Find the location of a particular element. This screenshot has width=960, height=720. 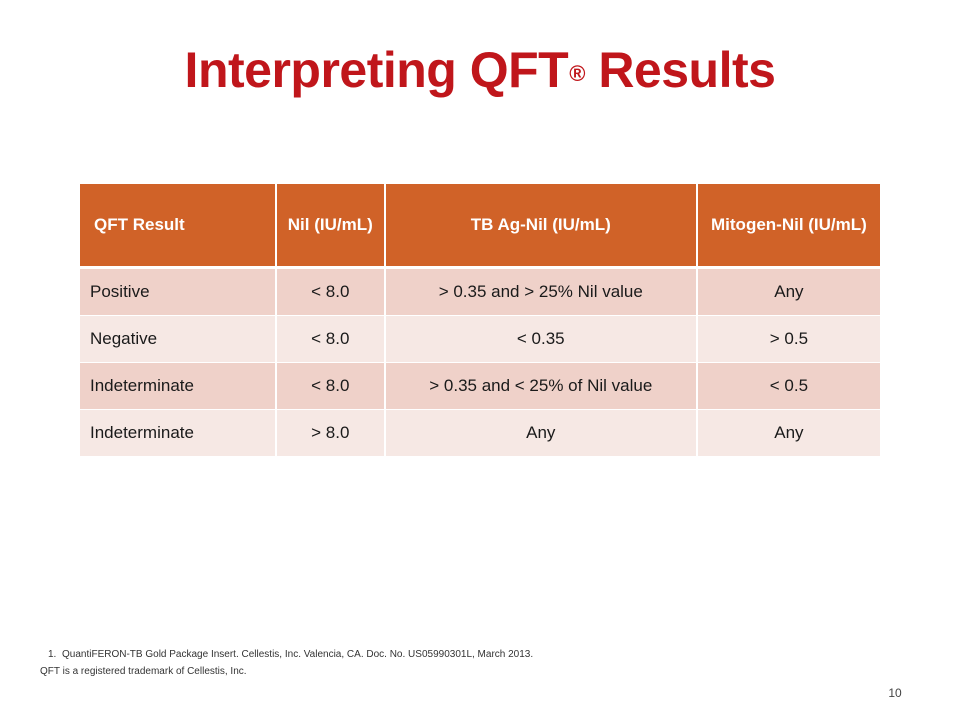

header-nil: Nil (IU/mL) is located at coordinates (330, 226).